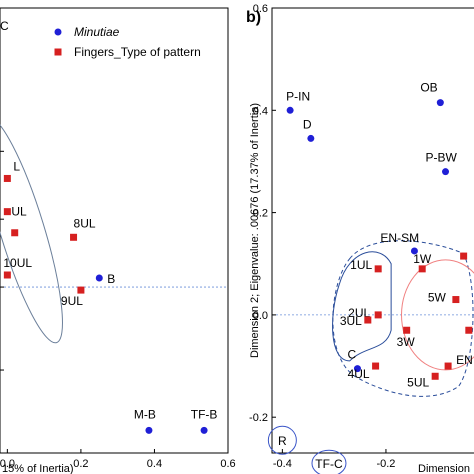 This screenshot has height=474, width=474. What do you see at coordinates (258, 418) in the screenshot?
I see `y-tick-label-b: -0.2` at bounding box center [258, 418].